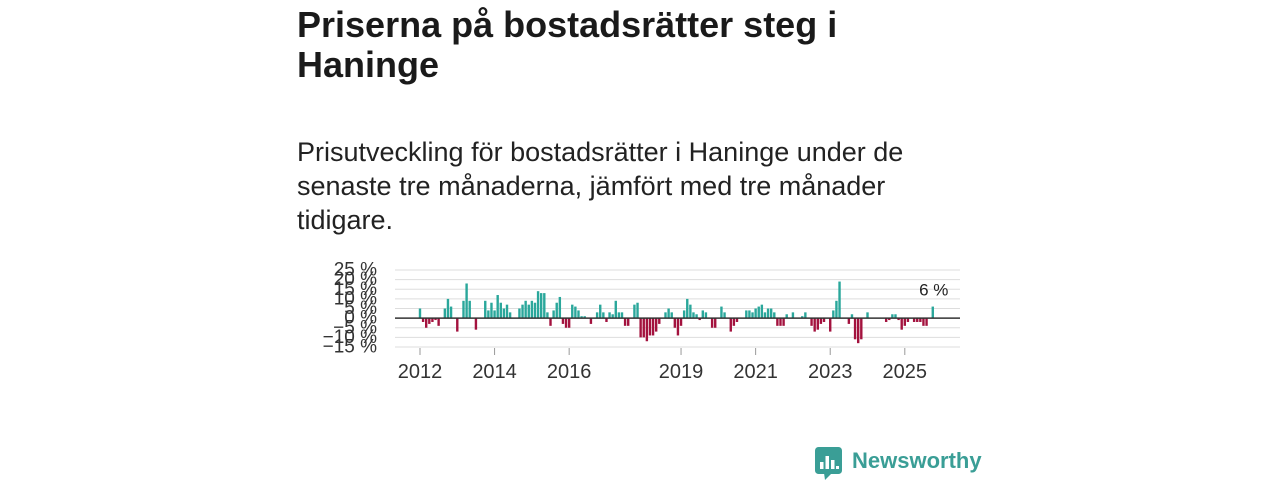 Image resolution: width=1280 pixels, height=480 pixels. What do you see at coordinates (828, 463) in the screenshot?
I see `newsworthy-logo-icon` at bounding box center [828, 463].